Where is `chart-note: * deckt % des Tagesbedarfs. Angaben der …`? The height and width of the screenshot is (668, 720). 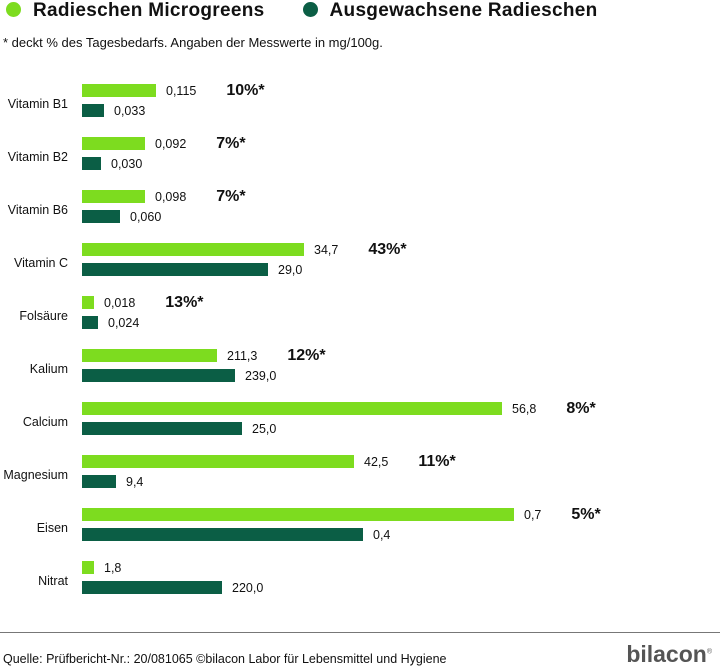
chart-note: * deckt % des Tagesbedarfs. Angaben der … is located at coordinates (193, 42).